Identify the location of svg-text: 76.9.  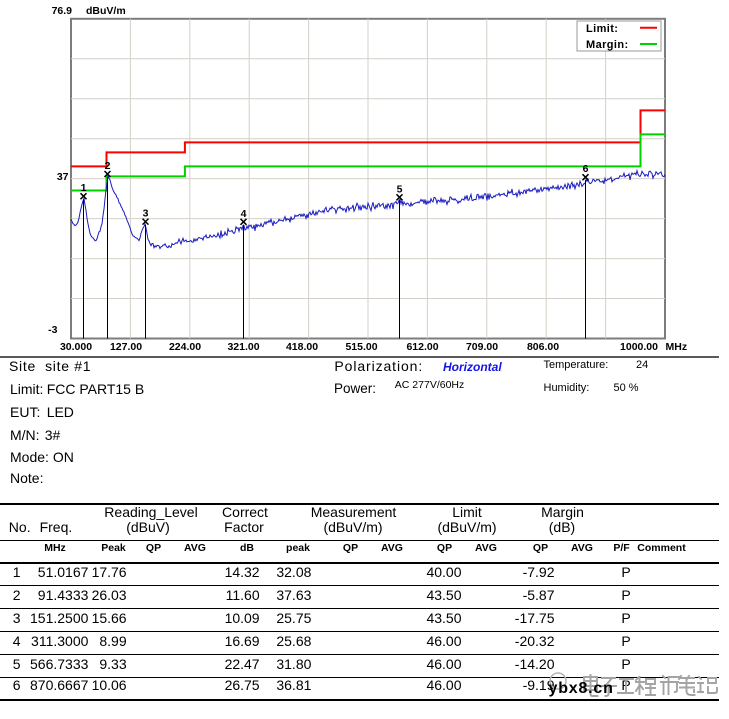
(62, 11).